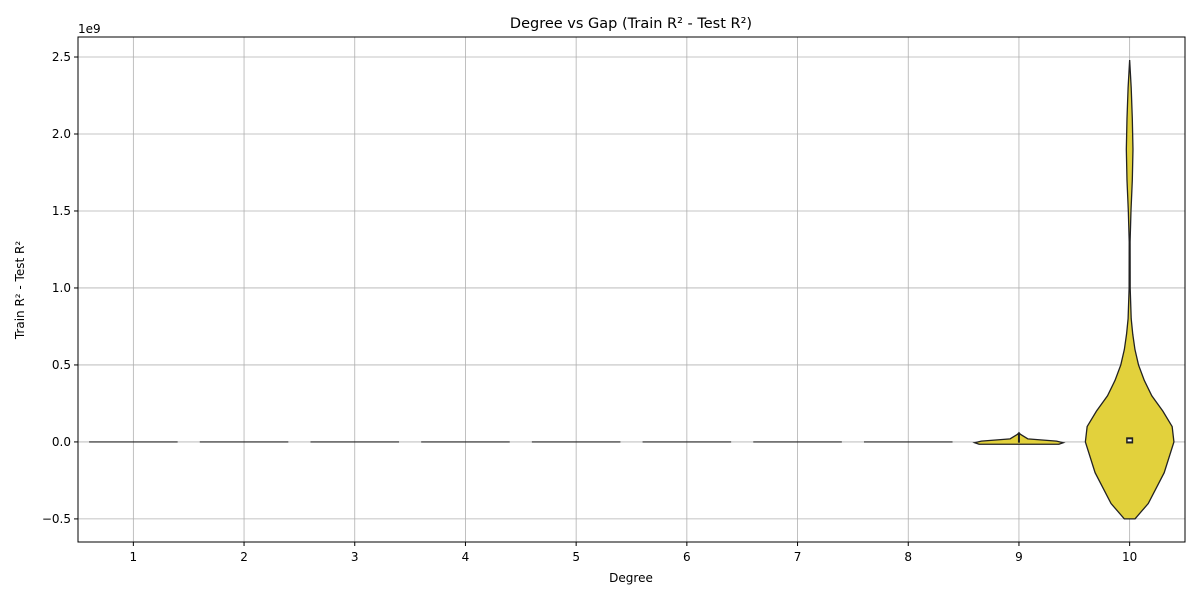  I want to click on y-axis-ticks: −0.5 0.0 0.5 1.0 1.5 2.0 2.5, so click(60, 288).